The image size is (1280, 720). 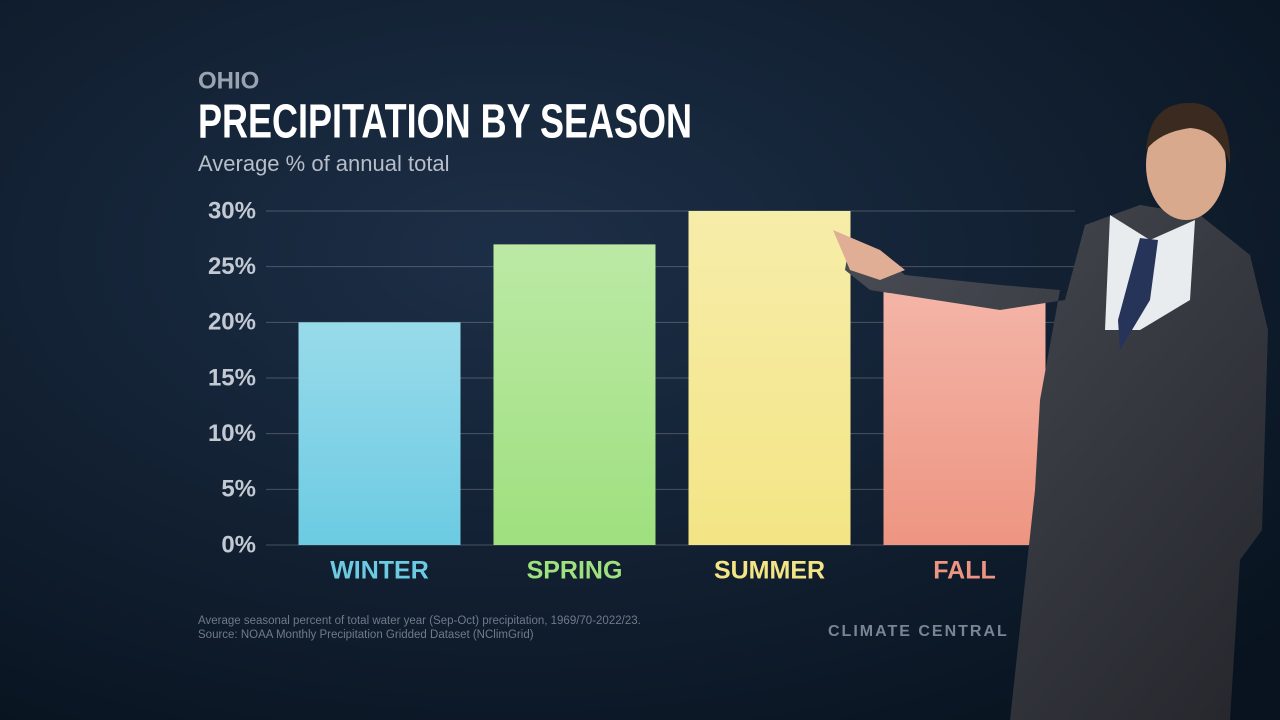 What do you see at coordinates (1138, 294) in the screenshot?
I see `tie` at bounding box center [1138, 294].